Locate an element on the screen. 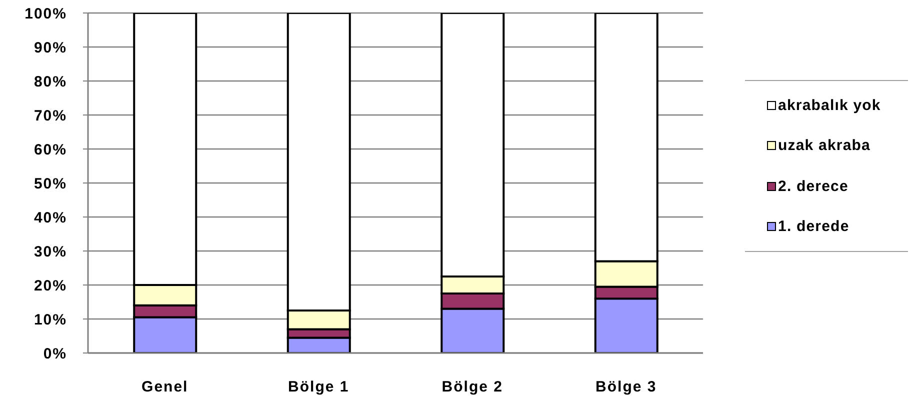  legend-label: uzak akraba is located at coordinates (824, 145).